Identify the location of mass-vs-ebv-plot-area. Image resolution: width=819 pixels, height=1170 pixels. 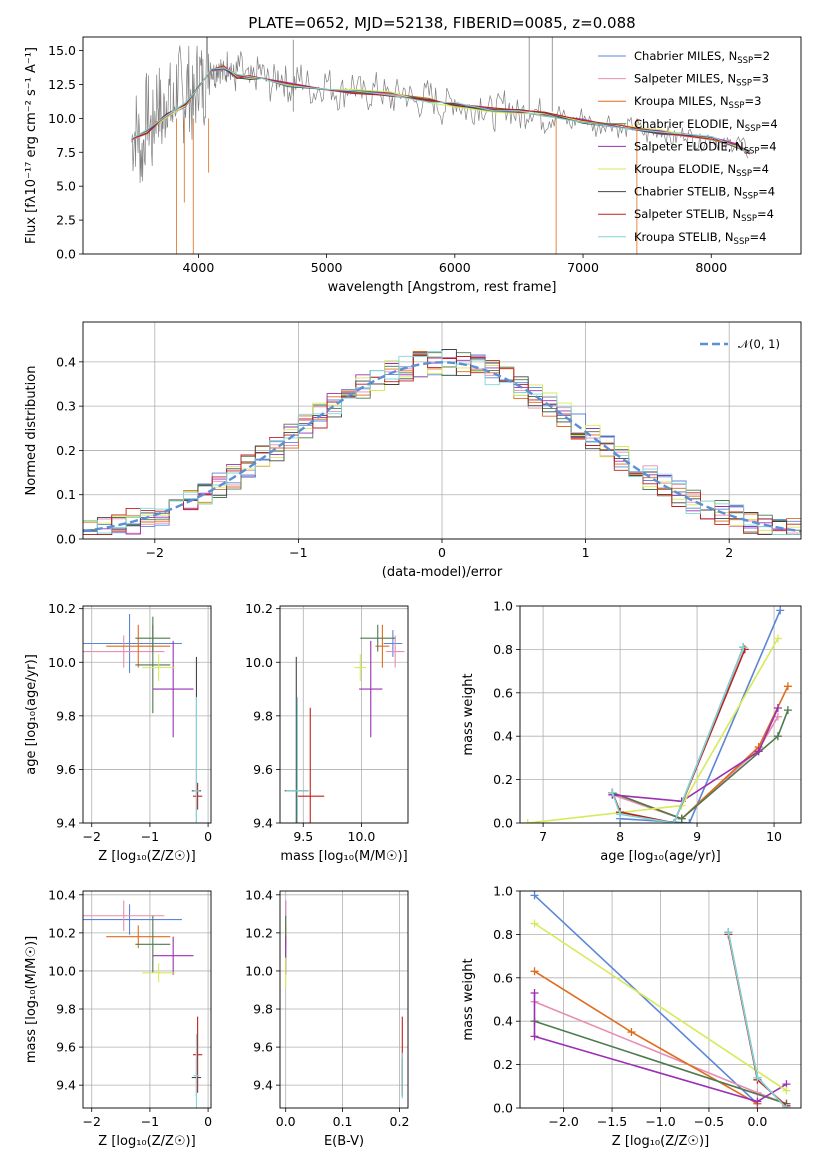
(344, 999).